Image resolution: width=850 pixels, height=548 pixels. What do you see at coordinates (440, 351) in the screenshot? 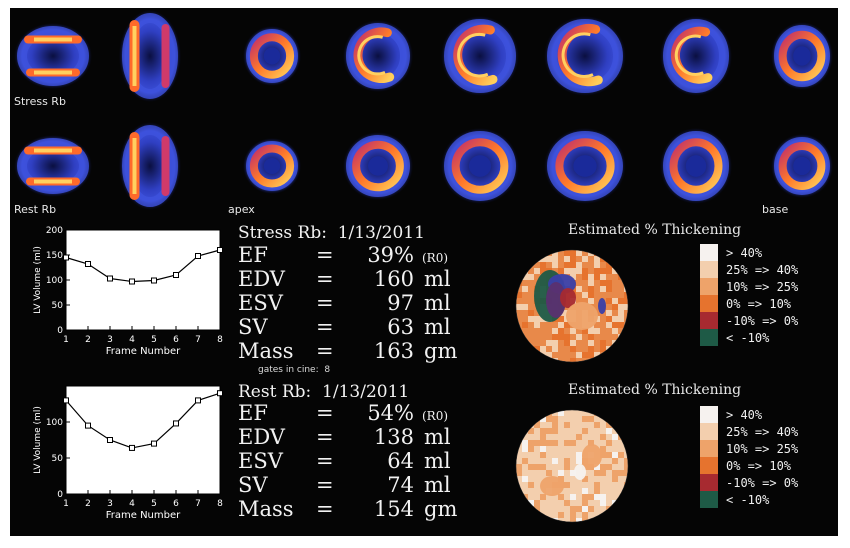
I see `stress-stat-unit: gm` at bounding box center [440, 351].